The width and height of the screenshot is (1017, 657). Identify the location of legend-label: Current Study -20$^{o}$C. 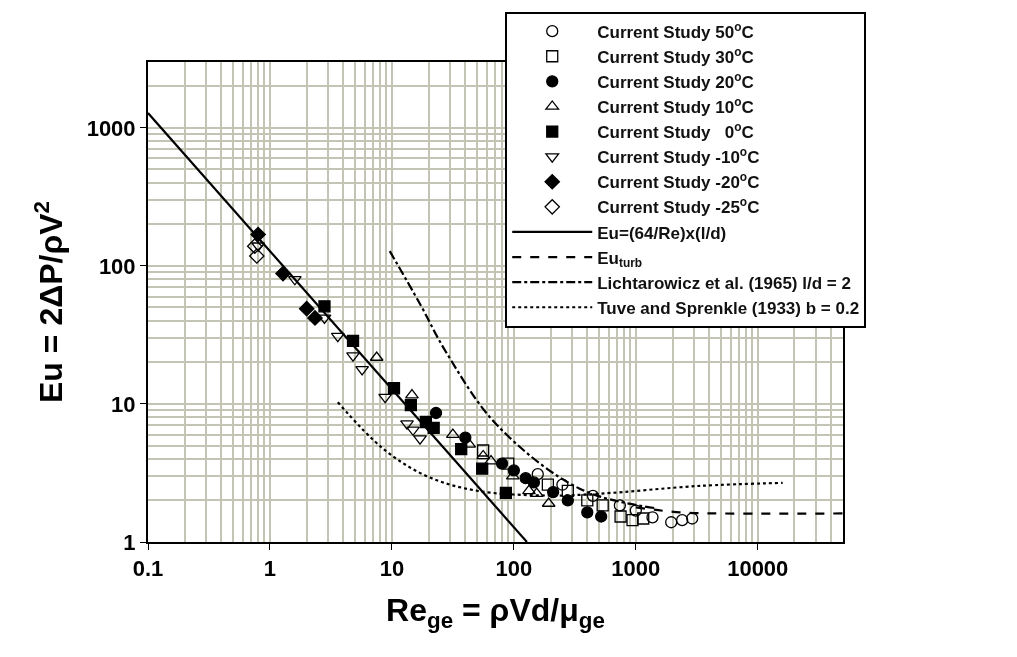
(678, 181).